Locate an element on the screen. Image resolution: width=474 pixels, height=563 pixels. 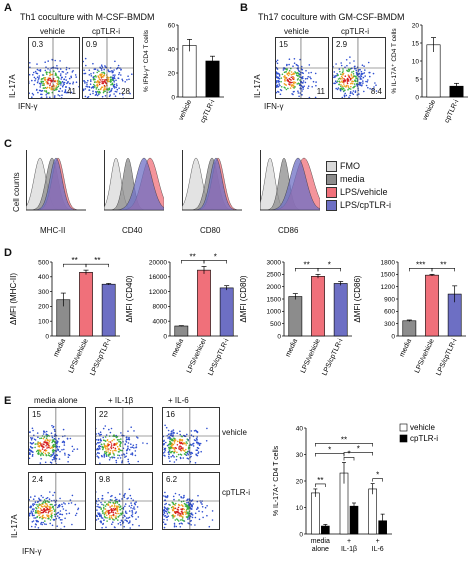
y-tick-label: 400 is located at coordinates (43, 277).